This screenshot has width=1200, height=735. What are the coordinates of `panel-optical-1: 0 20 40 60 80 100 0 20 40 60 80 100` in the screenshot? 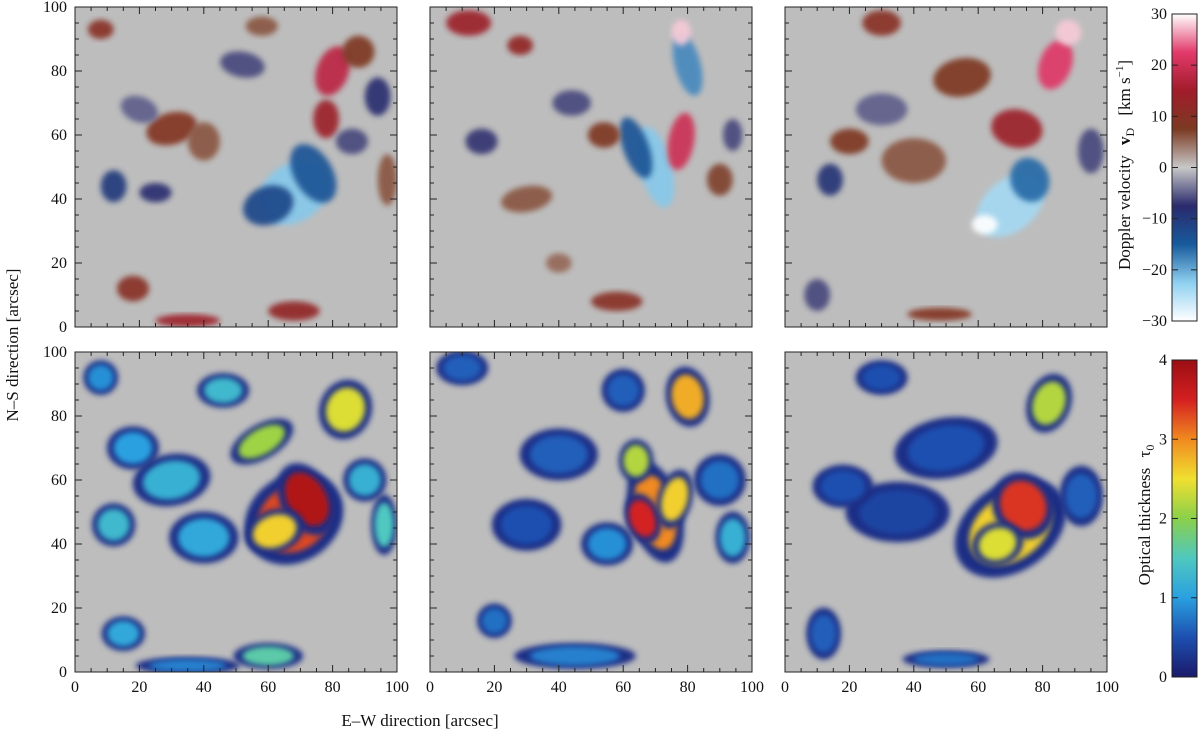 It's located at (226, 520).